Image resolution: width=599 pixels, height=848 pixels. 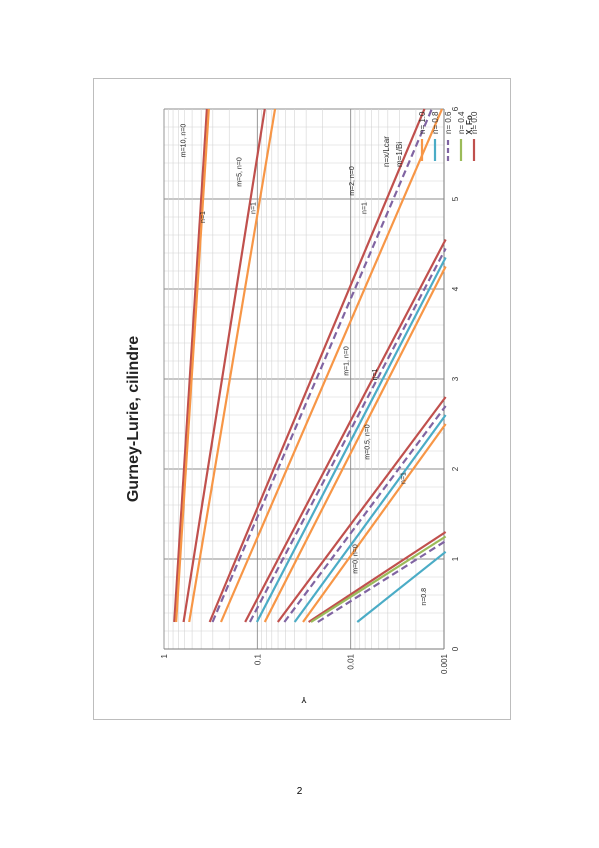 What do you see at coordinates (444, 663) in the screenshot?
I see `y-tick-label: 0.001` at bounding box center [444, 663].